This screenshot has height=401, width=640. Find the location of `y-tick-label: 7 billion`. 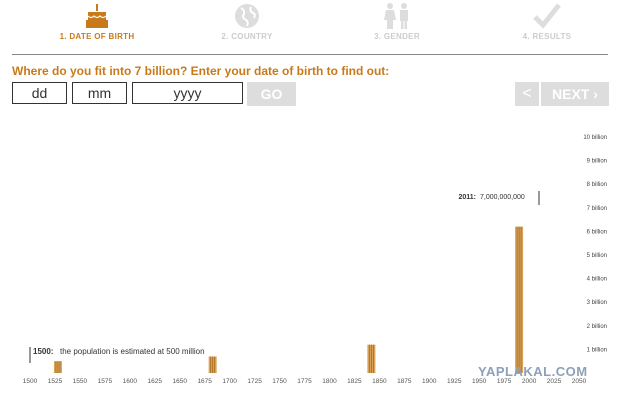

y-tick-label: 7 billion is located at coordinates (597, 209).